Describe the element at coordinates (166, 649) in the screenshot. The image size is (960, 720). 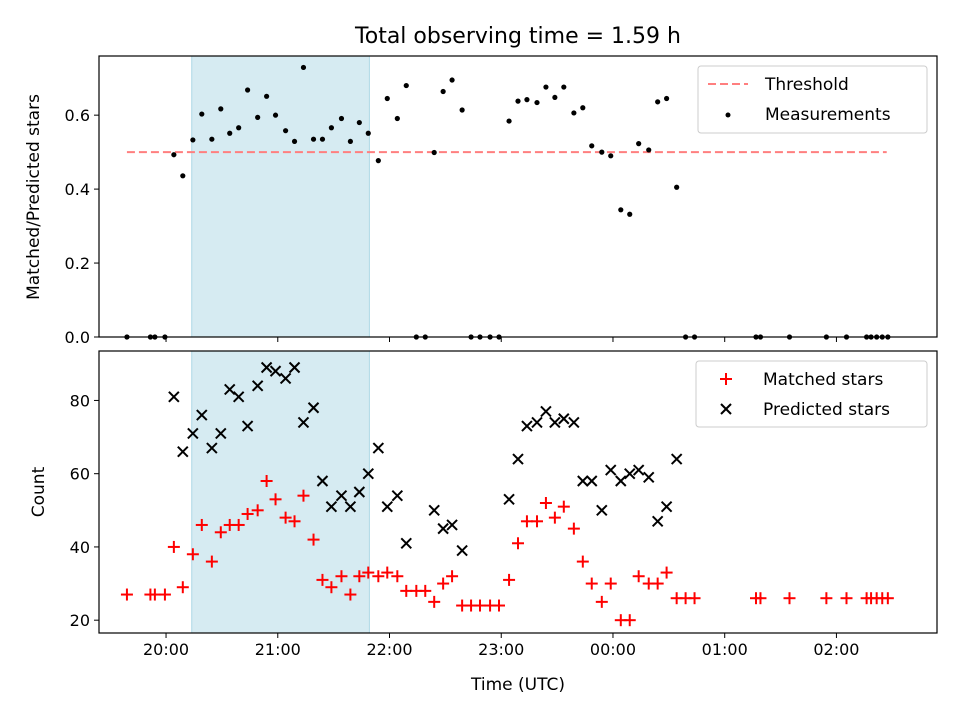
I see `x-tick-label: 20:00` at that location.